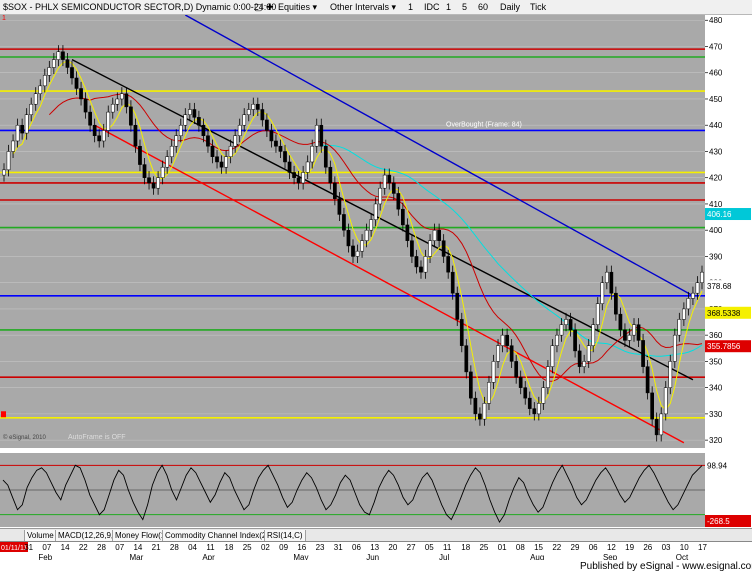  What do you see at coordinates (208, 557) in the screenshot?
I see `date-month-label: Apr` at bounding box center [208, 557].